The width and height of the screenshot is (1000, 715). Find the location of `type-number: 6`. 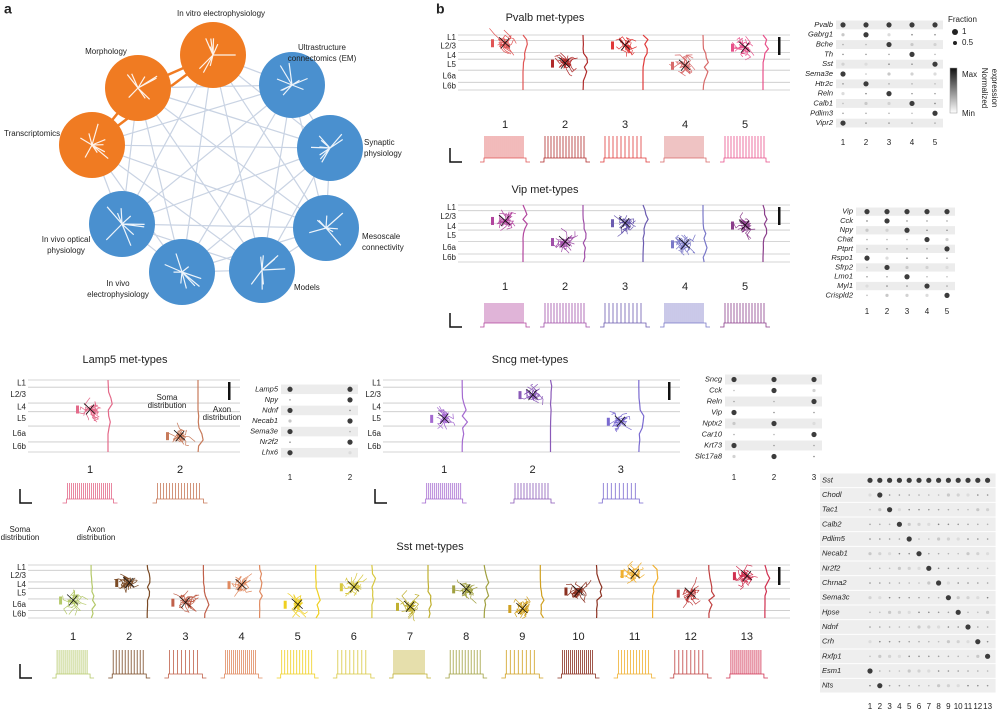

type-number: 6 is located at coordinates (354, 637).